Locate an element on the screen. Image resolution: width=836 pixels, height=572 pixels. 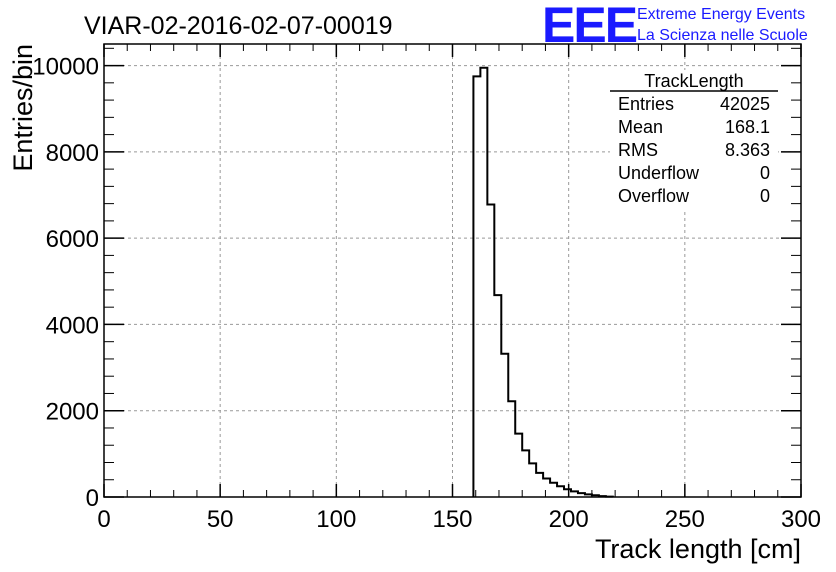
y-tick-label: 6000 is located at coordinates (72, 239).